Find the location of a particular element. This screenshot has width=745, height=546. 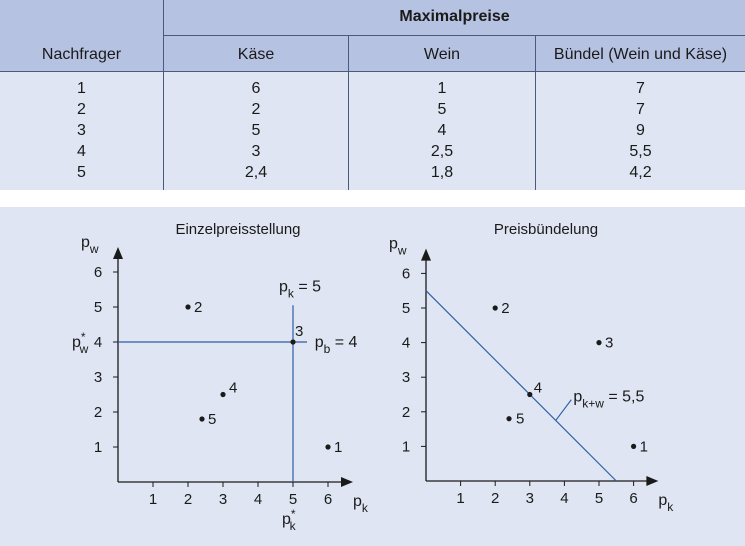

table-cell: 3 is located at coordinates (256, 151).